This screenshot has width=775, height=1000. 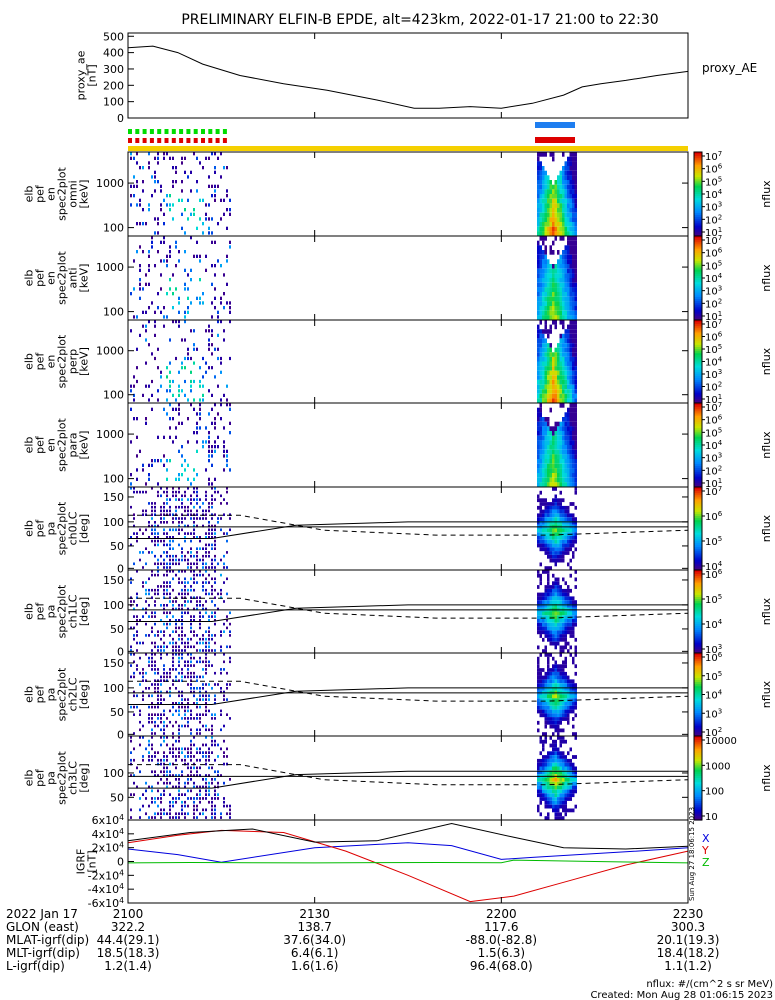 I want to click on colorbar-label: nflux, so click(x=766, y=528).